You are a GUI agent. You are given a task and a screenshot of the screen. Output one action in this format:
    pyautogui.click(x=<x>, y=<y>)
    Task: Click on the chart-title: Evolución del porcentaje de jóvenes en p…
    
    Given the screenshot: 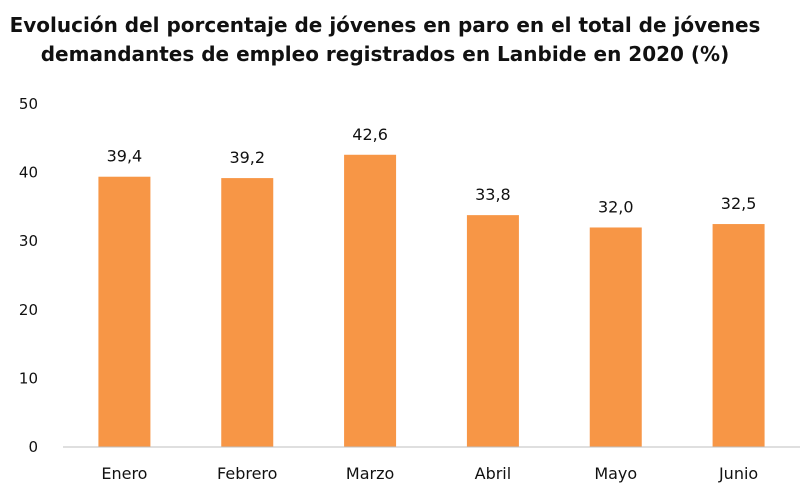 What is the action you would take?
    pyautogui.click(x=385, y=39)
    